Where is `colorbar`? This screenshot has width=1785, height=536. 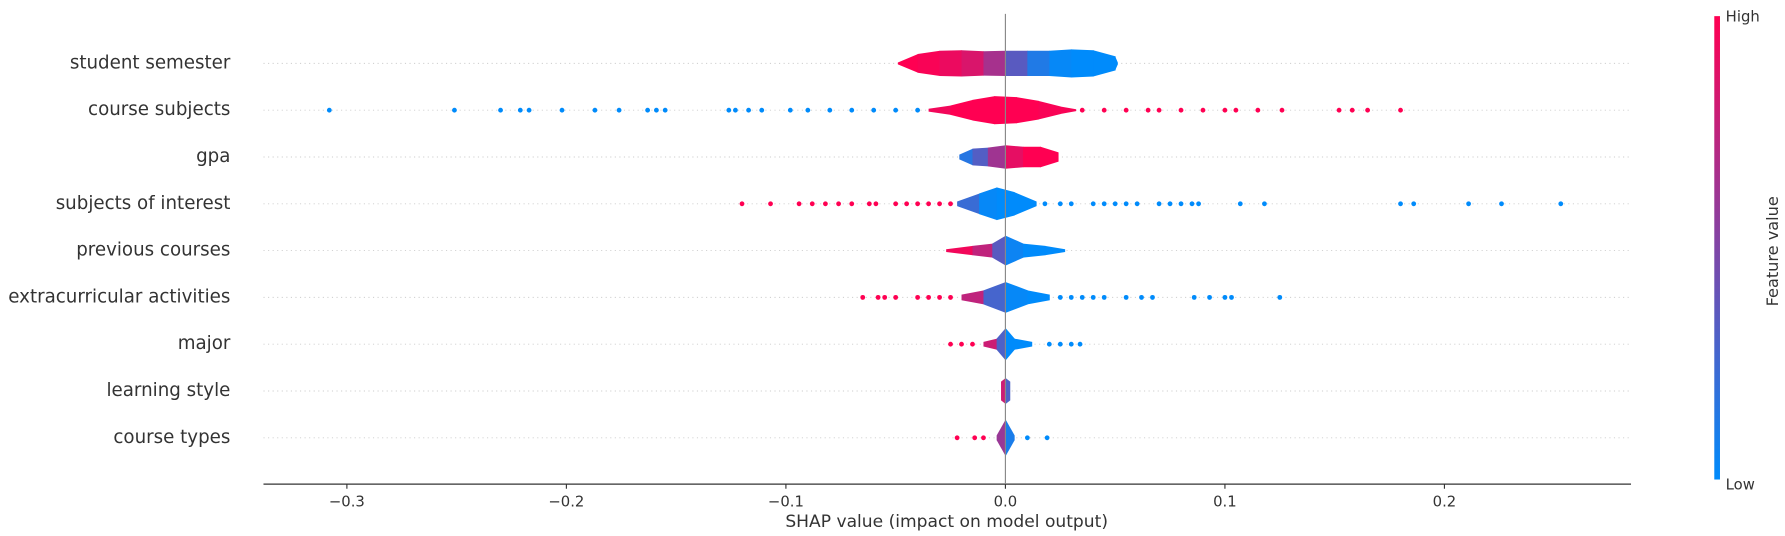
colorbar is located at coordinates (1717, 248).